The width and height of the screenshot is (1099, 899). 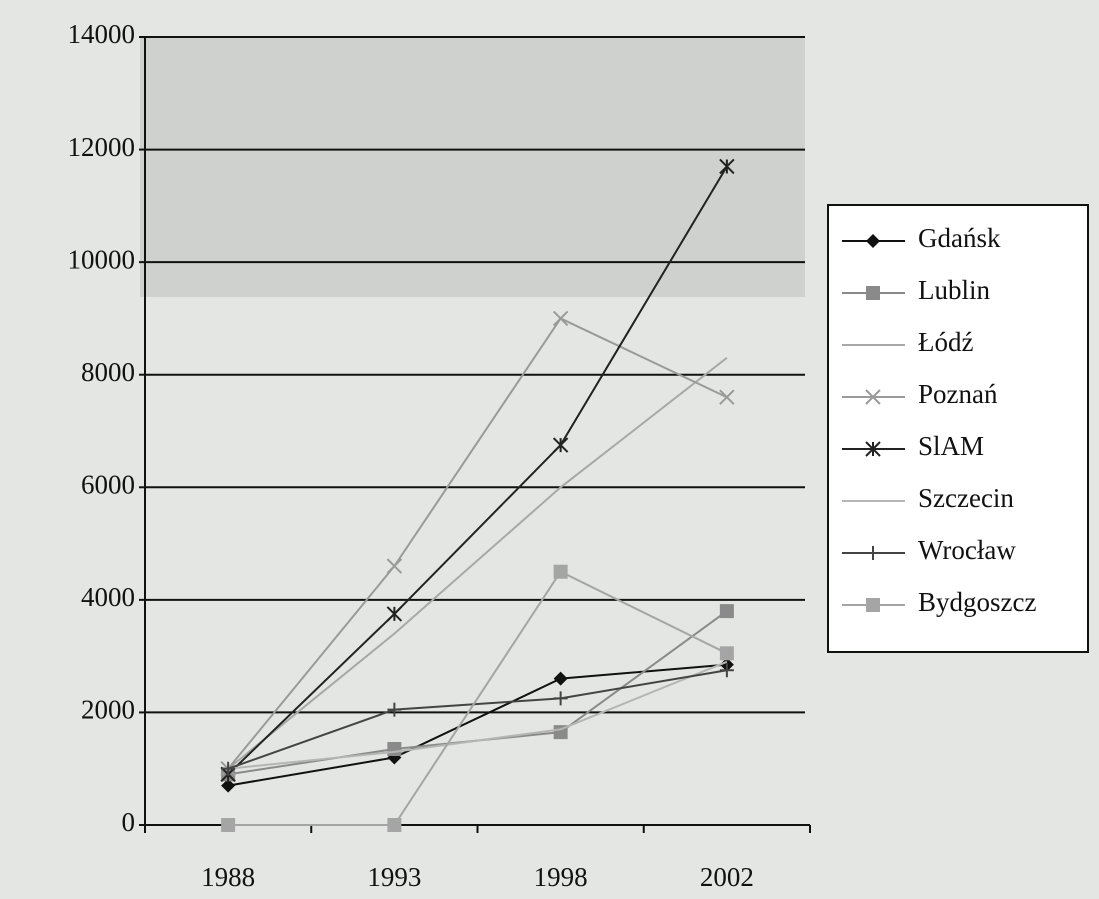 What do you see at coordinates (228, 877) in the screenshot?
I see `x-tick-label: 1988` at bounding box center [228, 877].